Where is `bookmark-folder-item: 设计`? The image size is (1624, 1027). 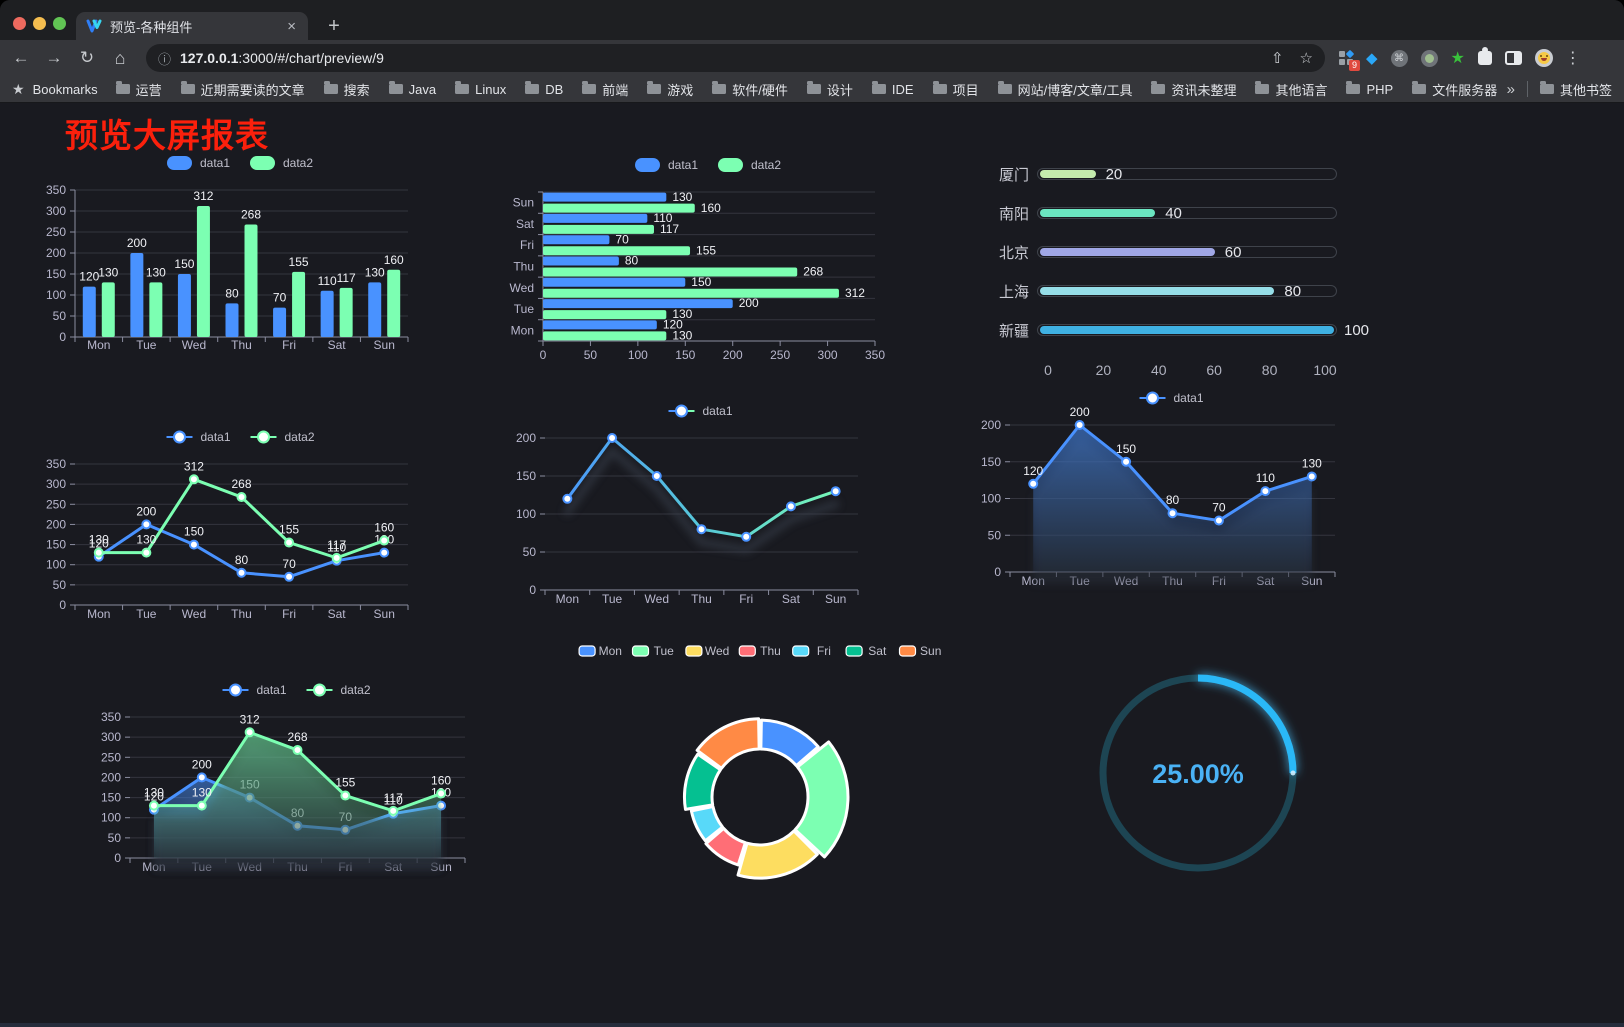
bookmark-folder-item: 设计 is located at coordinates (829, 89).